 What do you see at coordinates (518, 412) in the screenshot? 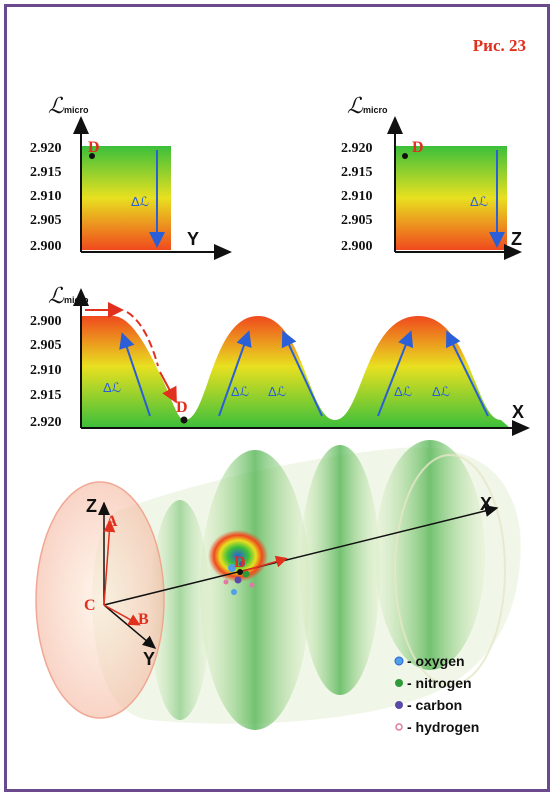
I see `middle-axis-label: X` at bounding box center [518, 412].